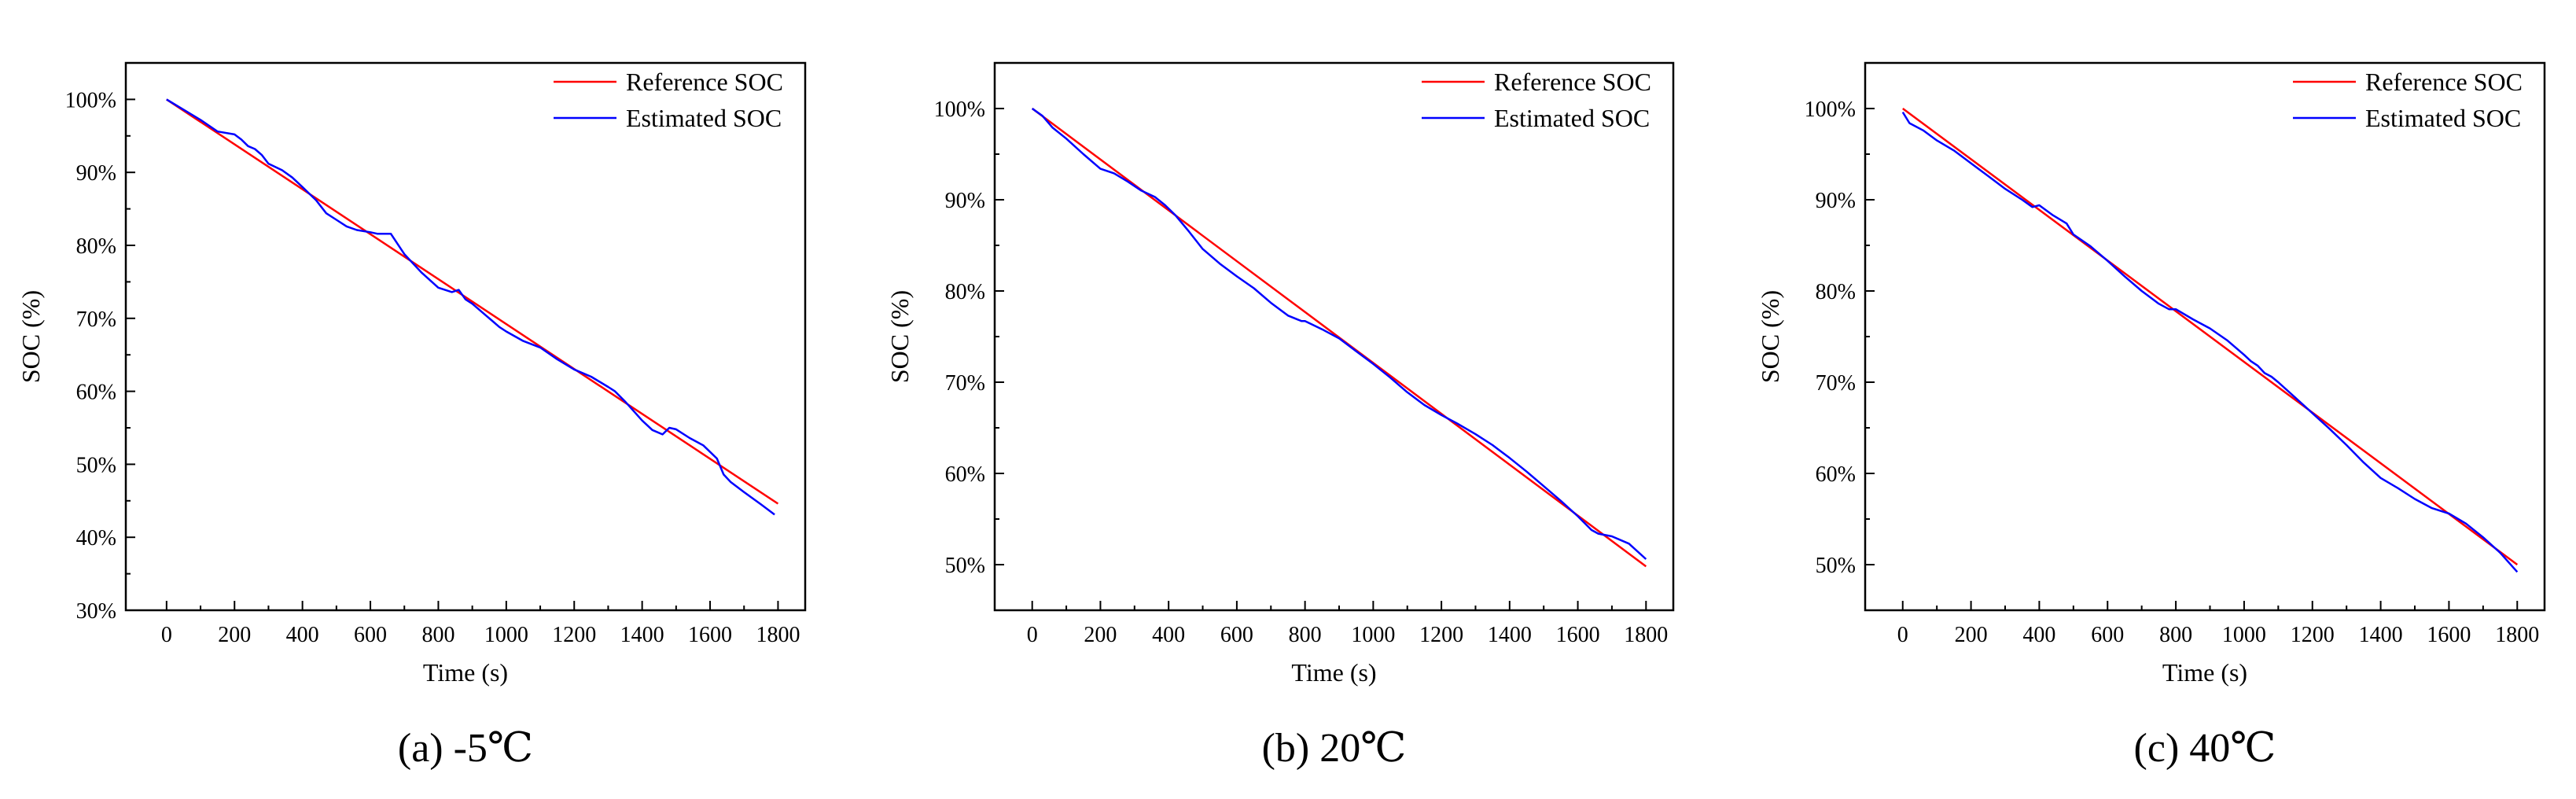 The height and width of the screenshot is (799, 2576). I want to click on panel-caption: (c) 40℃, so click(2205, 749).